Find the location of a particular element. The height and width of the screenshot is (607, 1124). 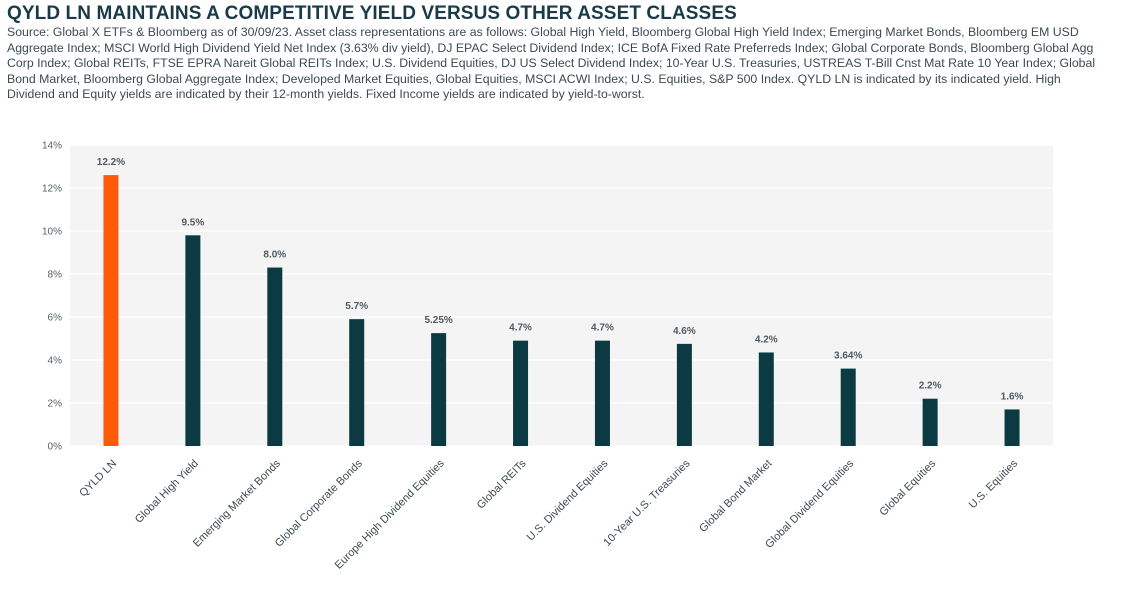

y-tick-label: 4% is located at coordinates (55, 361).